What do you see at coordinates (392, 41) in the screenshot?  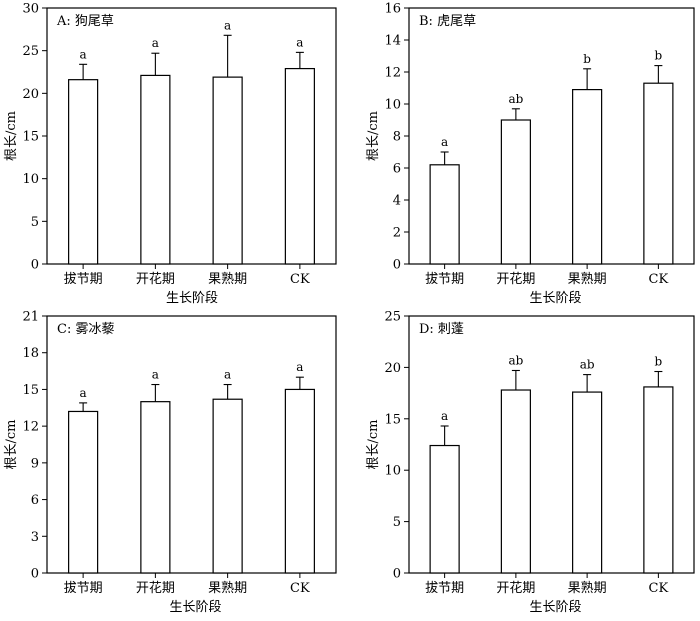 I see `y-tick-label: 14` at bounding box center [392, 41].